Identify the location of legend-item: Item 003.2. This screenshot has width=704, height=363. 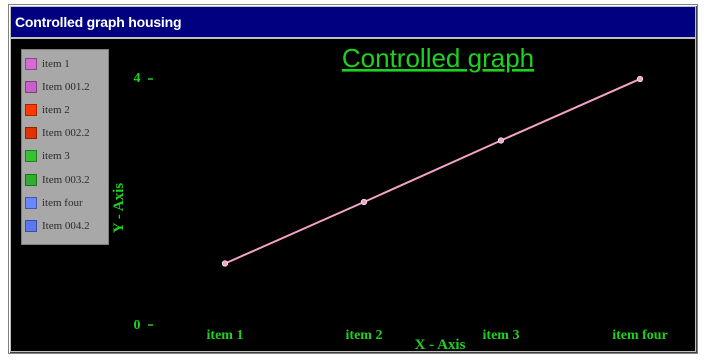
(65, 179).